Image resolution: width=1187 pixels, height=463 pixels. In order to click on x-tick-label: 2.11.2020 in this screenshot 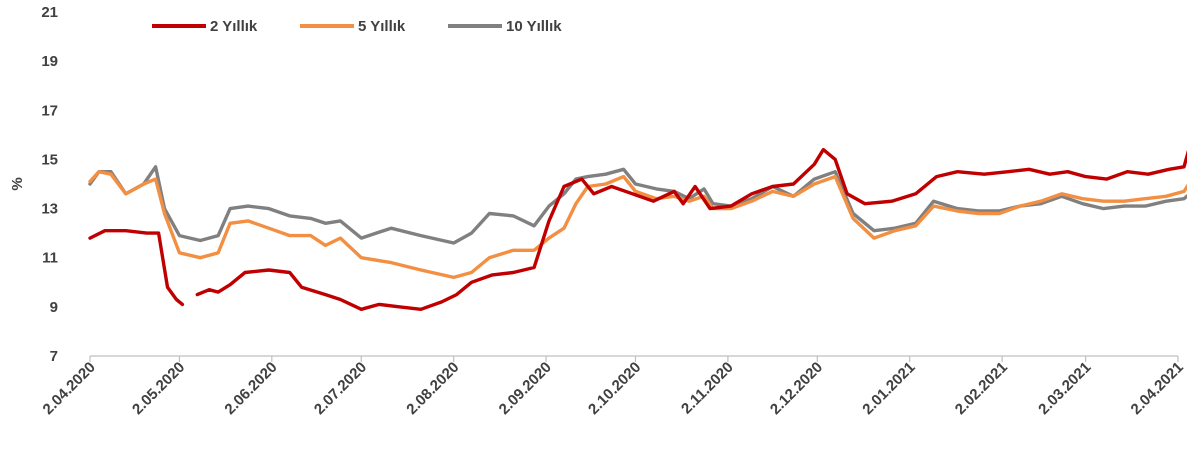, I will do `click(707, 388)`.